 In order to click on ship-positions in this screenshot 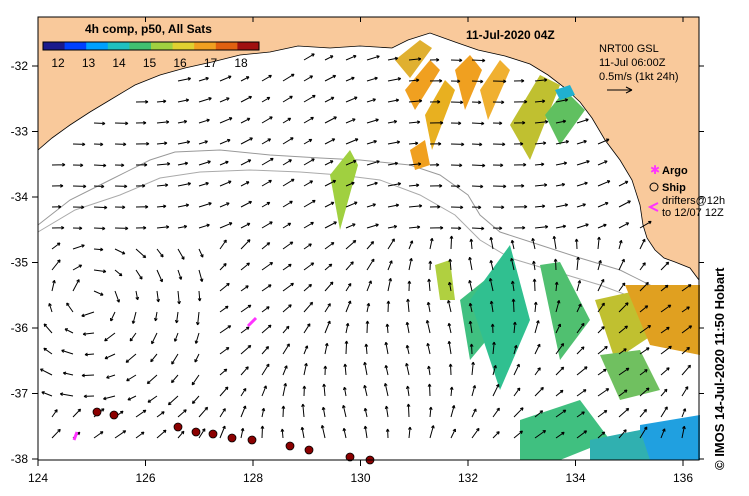, I will do `click(233, 436)`.